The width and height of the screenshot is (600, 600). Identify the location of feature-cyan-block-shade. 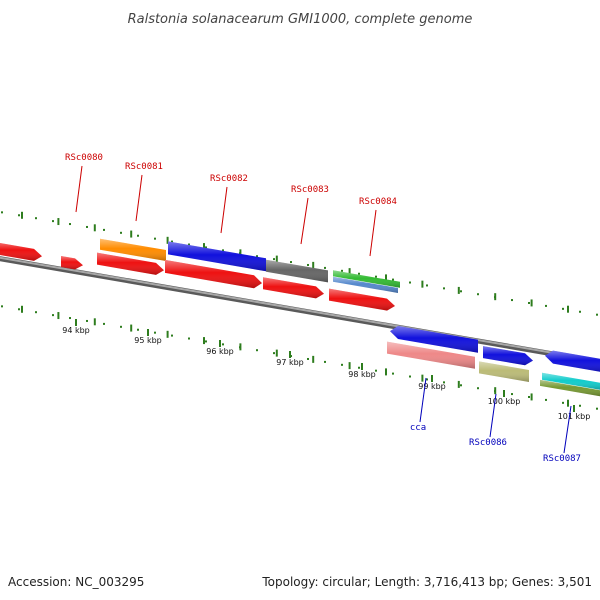
(571, 381).